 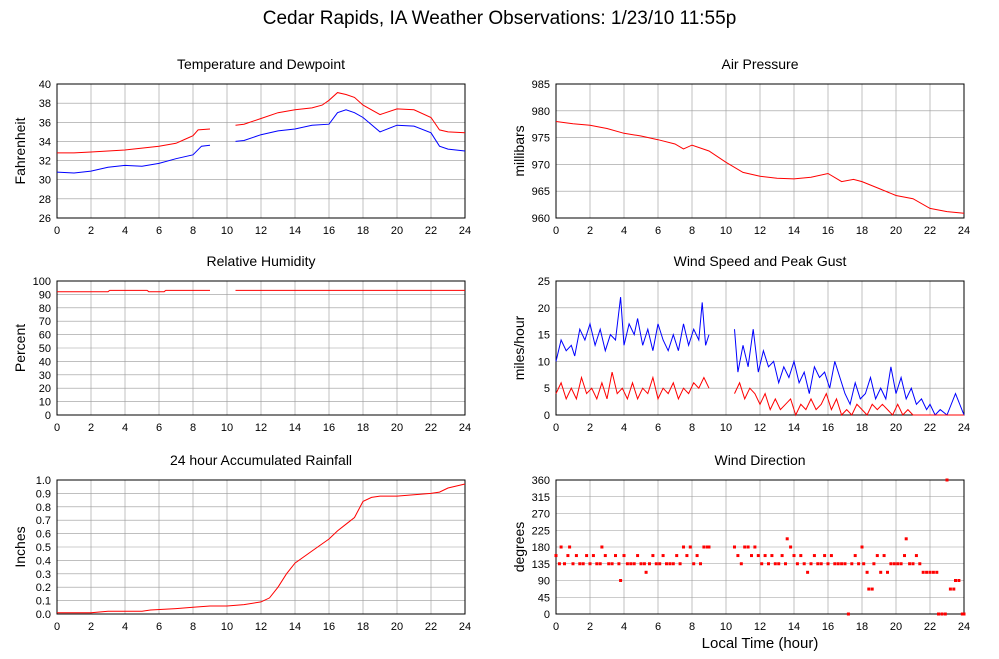 What do you see at coordinates (896, 231) in the screenshot?
I see `x-tick-label: 20` at bounding box center [896, 231].